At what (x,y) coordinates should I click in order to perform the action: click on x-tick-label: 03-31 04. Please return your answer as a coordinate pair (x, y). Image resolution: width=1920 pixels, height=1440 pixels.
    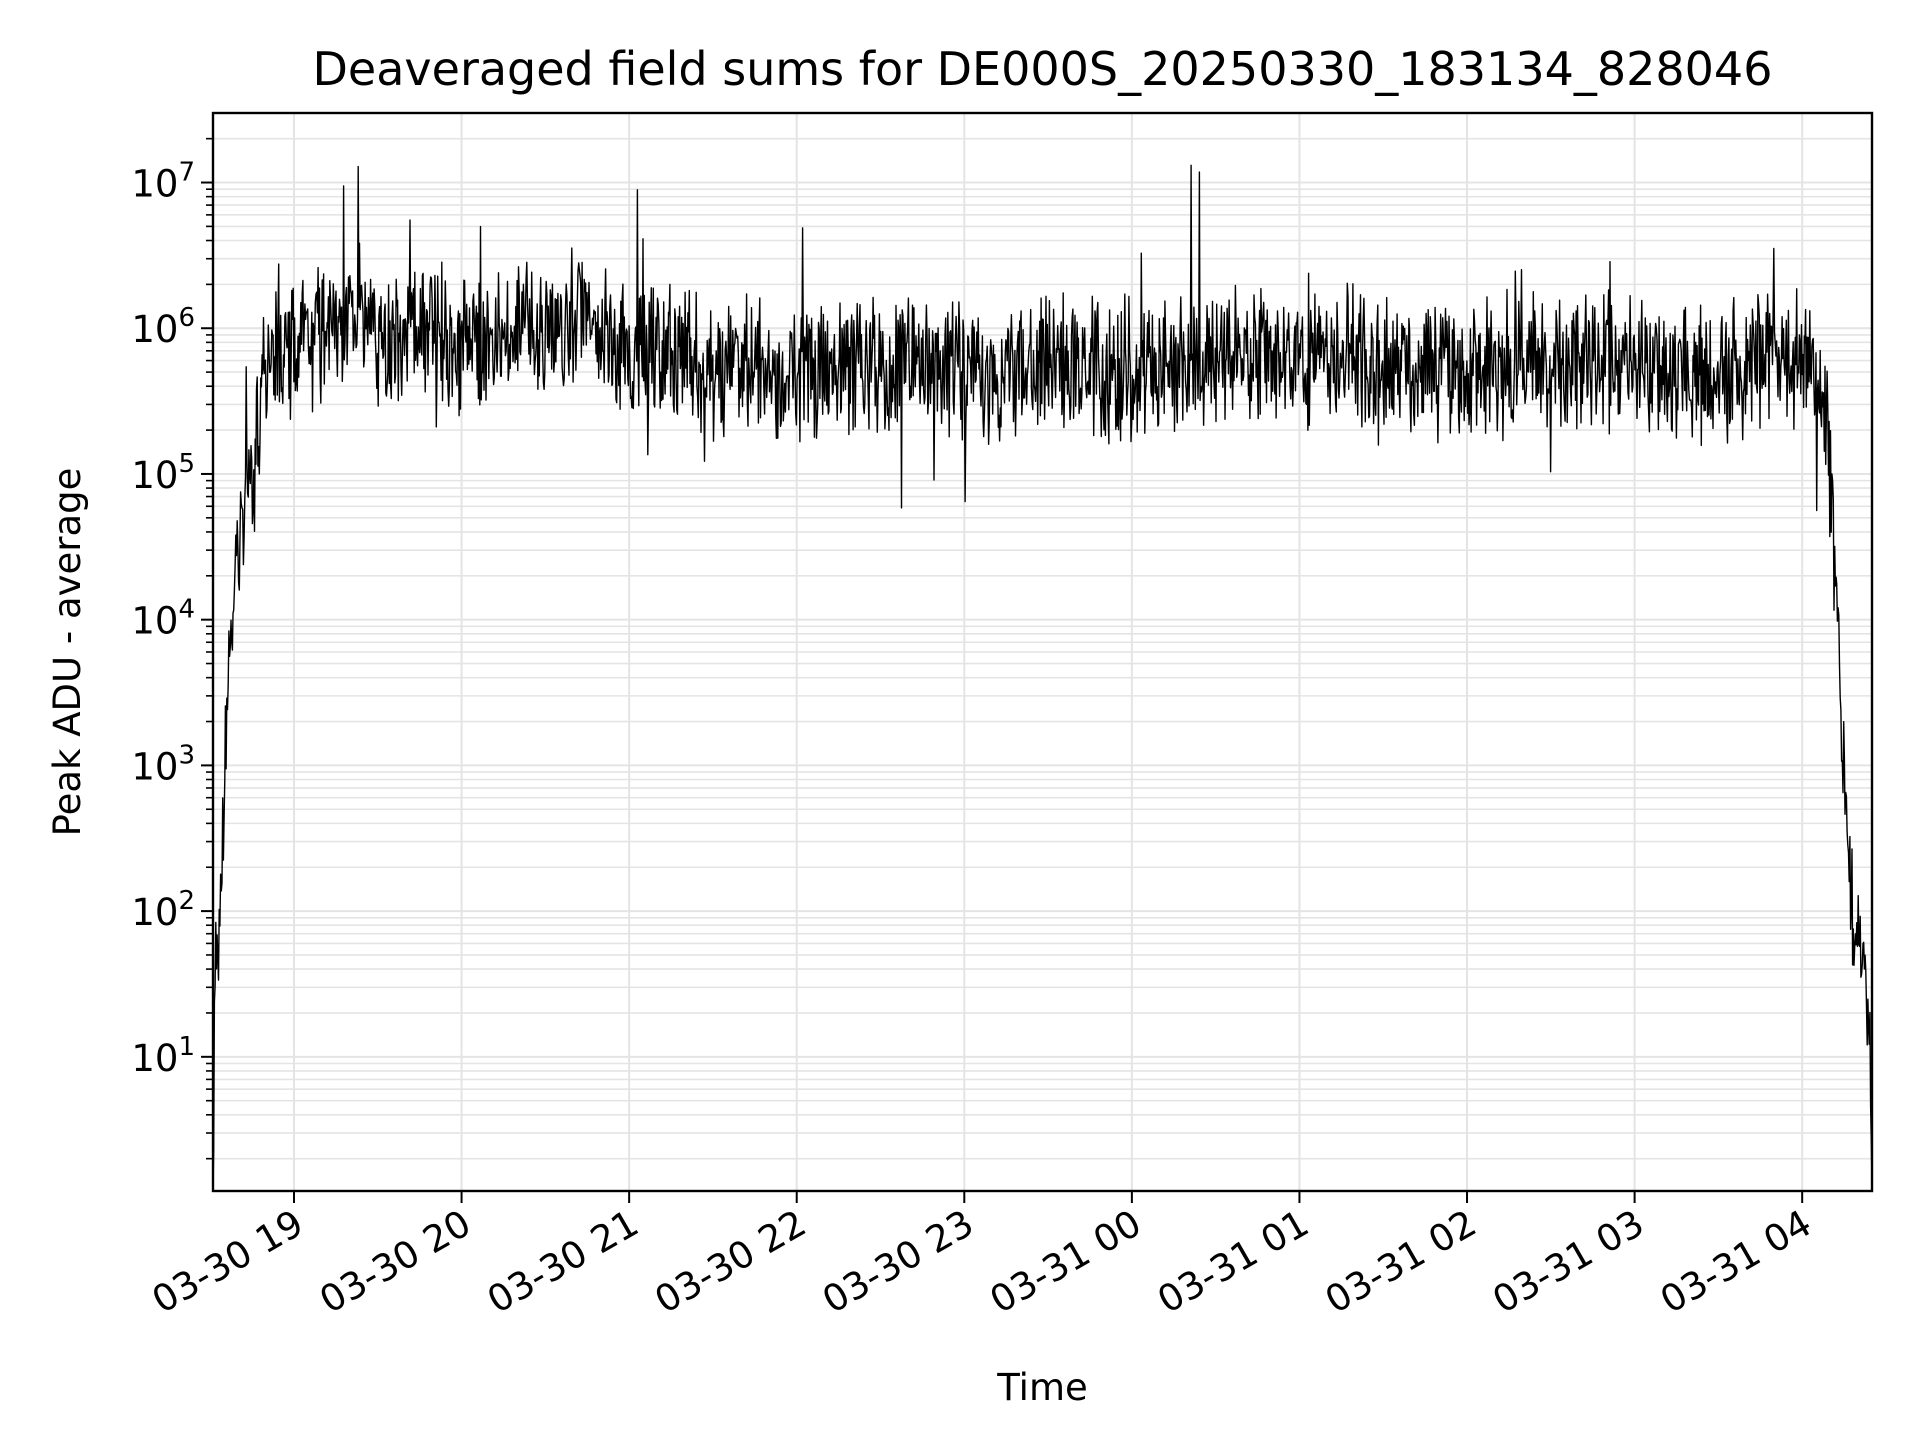
    Looking at the image, I should click on (1736, 1262).